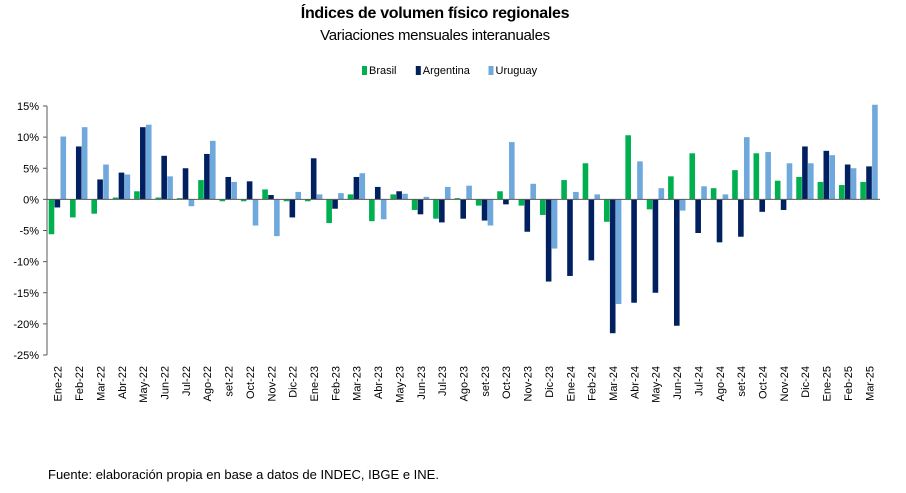 The height and width of the screenshot is (493, 906). Describe the element at coordinates (699, 381) in the screenshot. I see `x-tick-label: Jul-24` at that location.